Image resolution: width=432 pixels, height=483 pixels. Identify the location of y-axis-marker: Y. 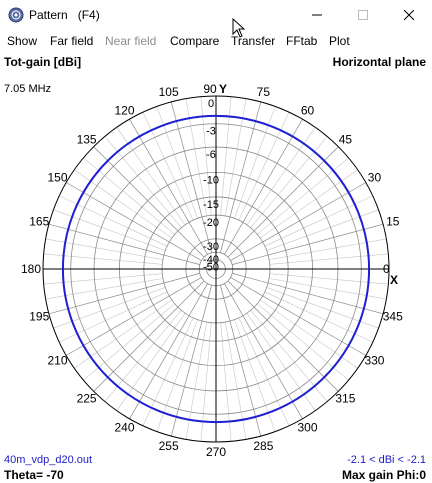
(223, 89).